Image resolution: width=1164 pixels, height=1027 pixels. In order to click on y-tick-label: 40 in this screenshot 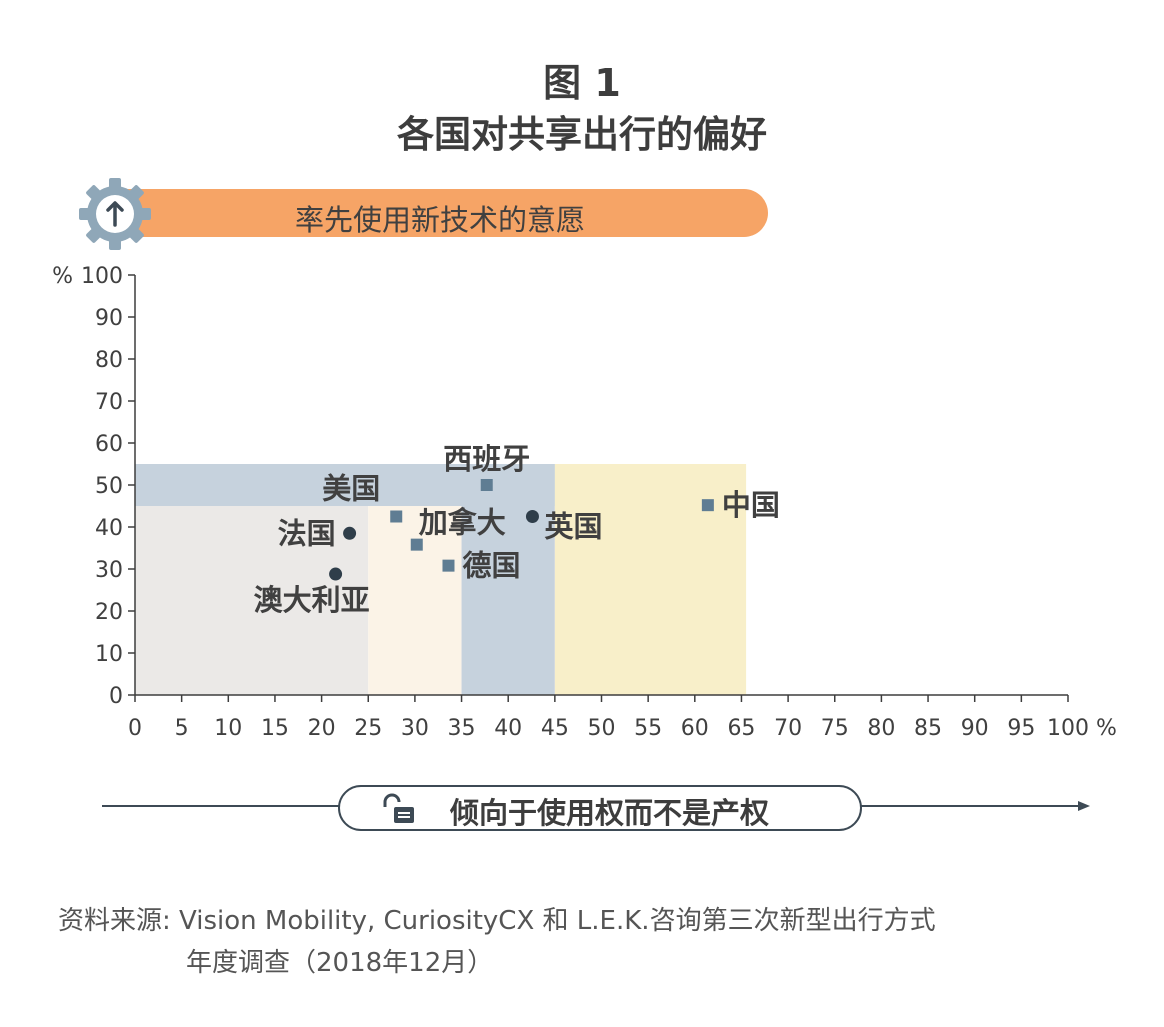, I will do `click(109, 528)`.